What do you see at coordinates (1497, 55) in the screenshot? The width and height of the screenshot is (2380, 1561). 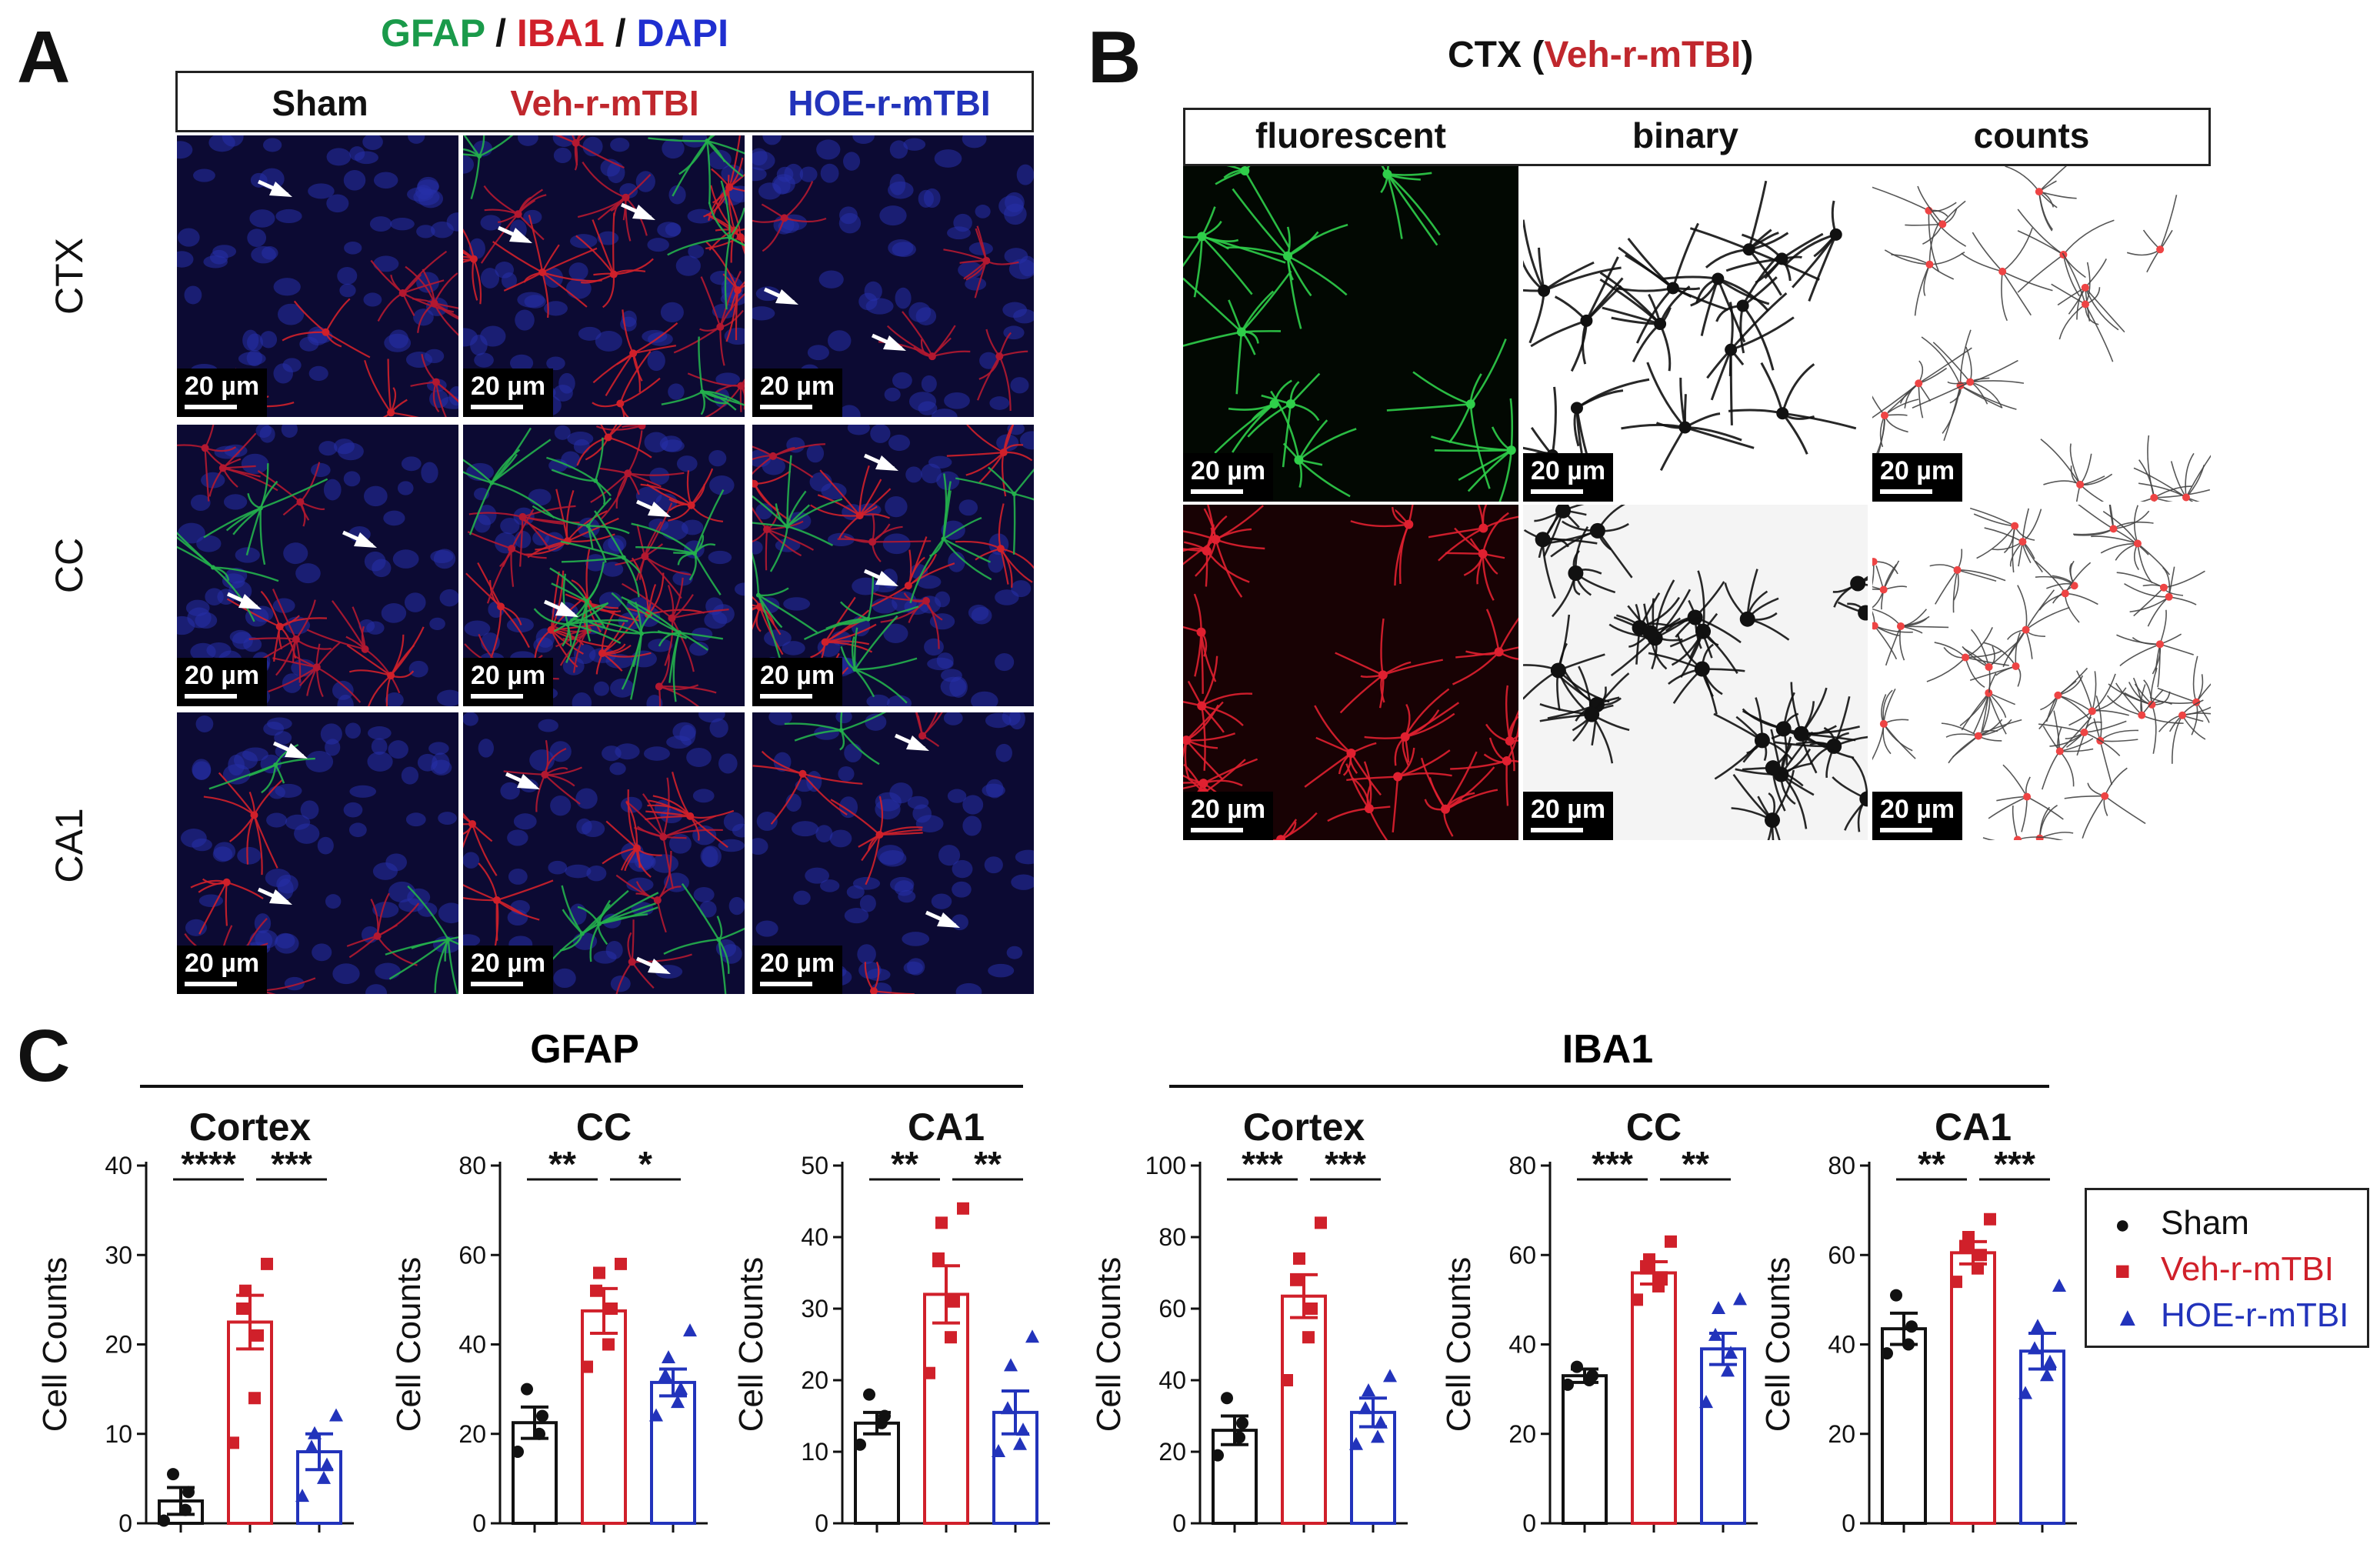 I see `panel-b-title-prefix: CTX (` at bounding box center [1497, 55].